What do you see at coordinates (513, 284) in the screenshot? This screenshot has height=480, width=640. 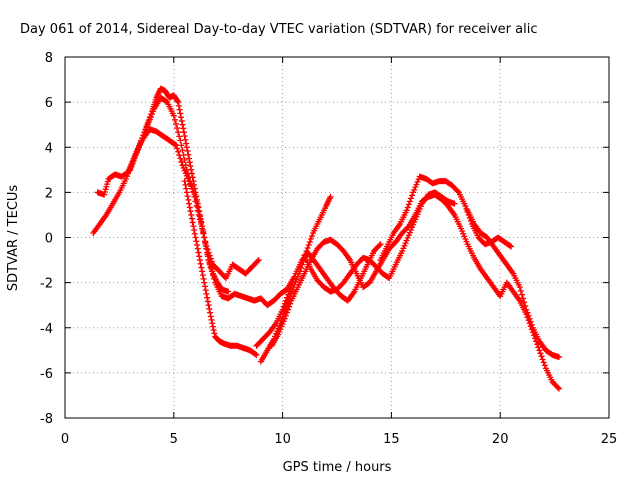 I see `series-track-k` at bounding box center [513, 284].